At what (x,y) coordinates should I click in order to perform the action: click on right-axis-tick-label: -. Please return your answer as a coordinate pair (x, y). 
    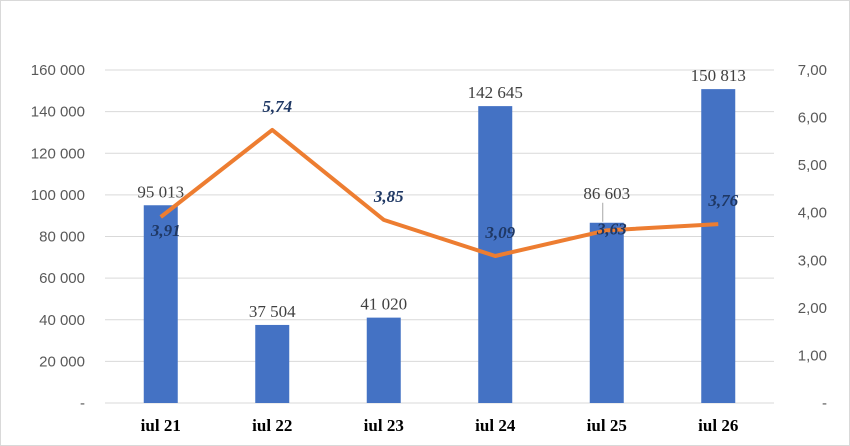
    Looking at the image, I should click on (824, 403).